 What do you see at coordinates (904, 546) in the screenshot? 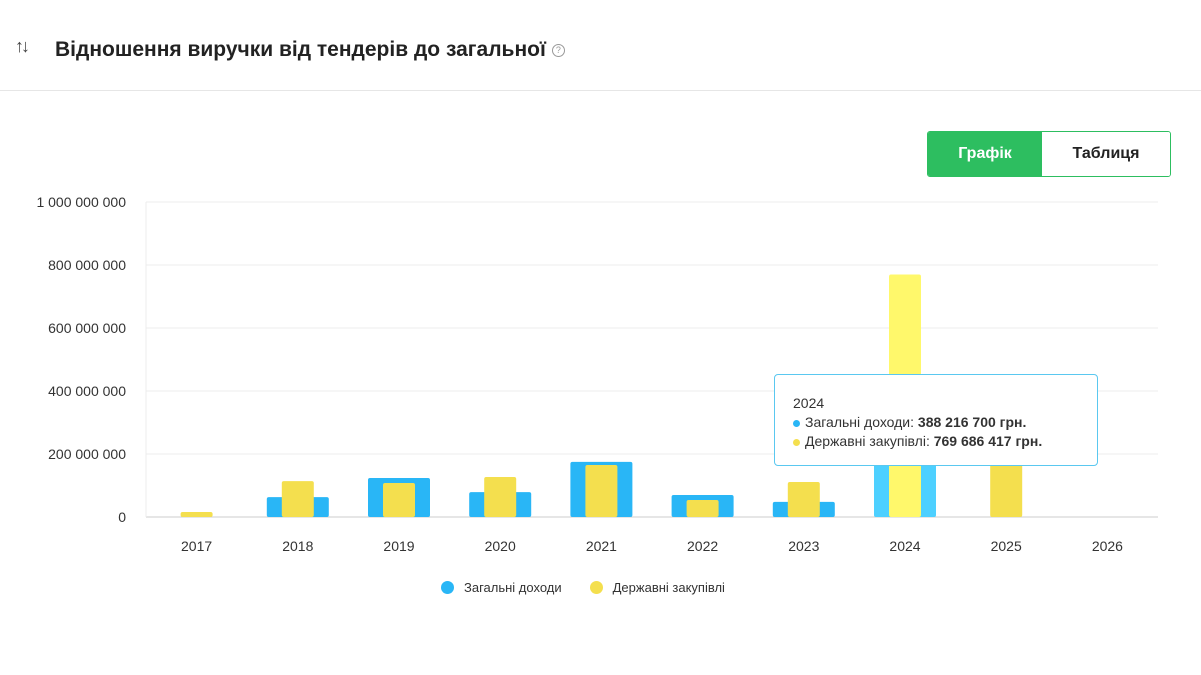
I see `x-tick-label: 2024` at bounding box center [904, 546].